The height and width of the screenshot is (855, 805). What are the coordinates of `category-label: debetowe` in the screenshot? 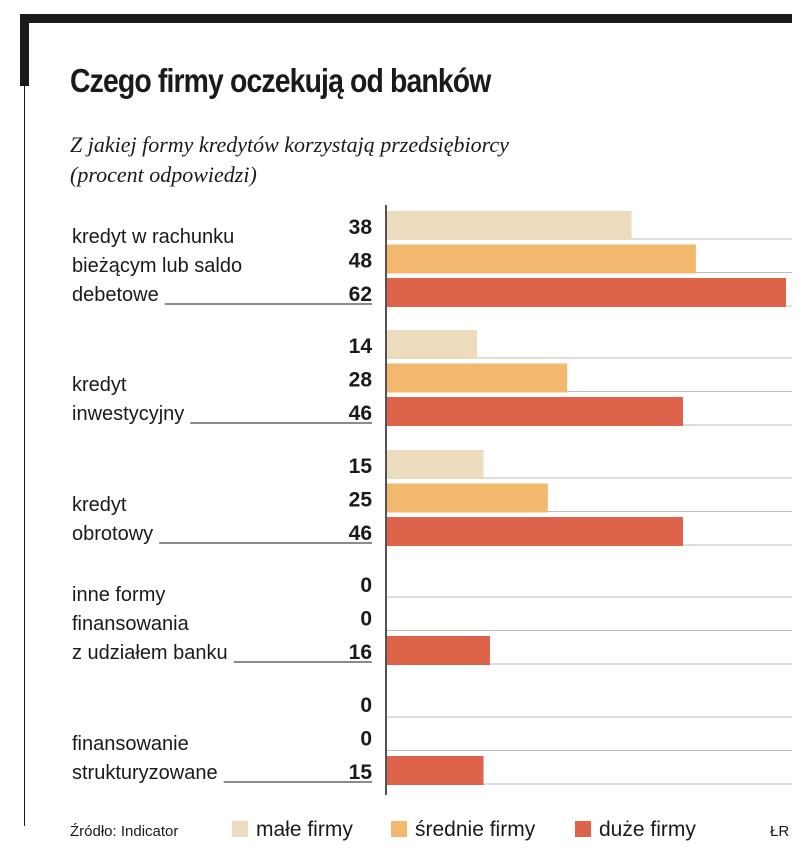 It's located at (115, 295).